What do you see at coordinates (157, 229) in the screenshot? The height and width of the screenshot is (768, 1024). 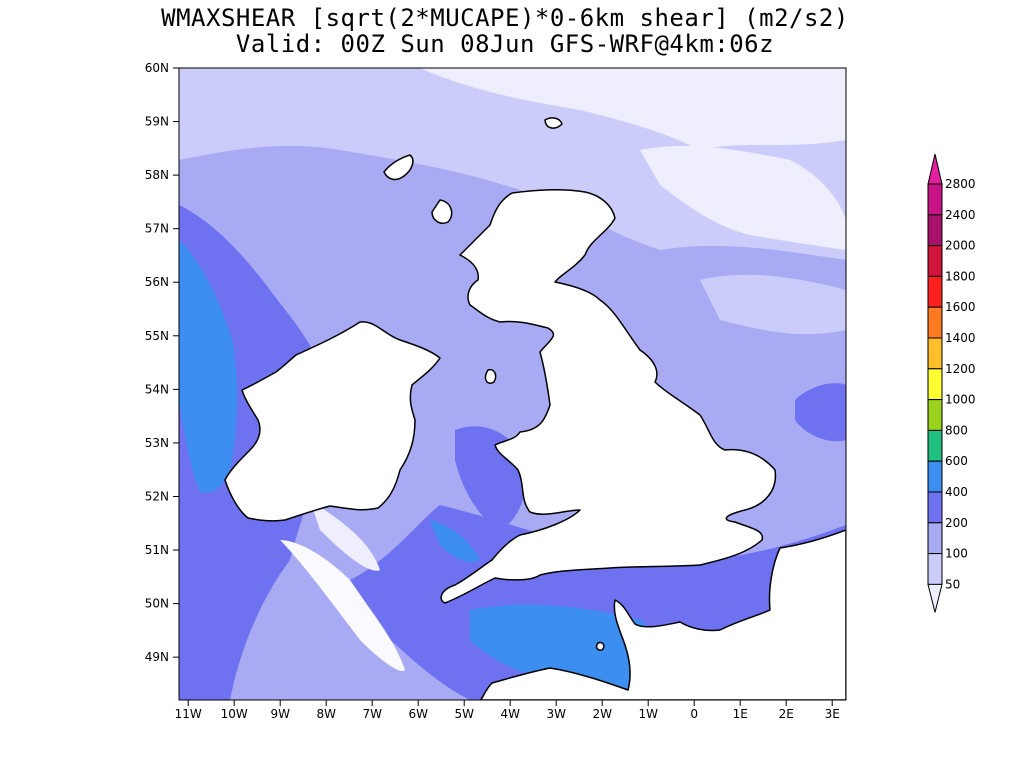 I see `lat-tick-label: 57N` at bounding box center [157, 229].